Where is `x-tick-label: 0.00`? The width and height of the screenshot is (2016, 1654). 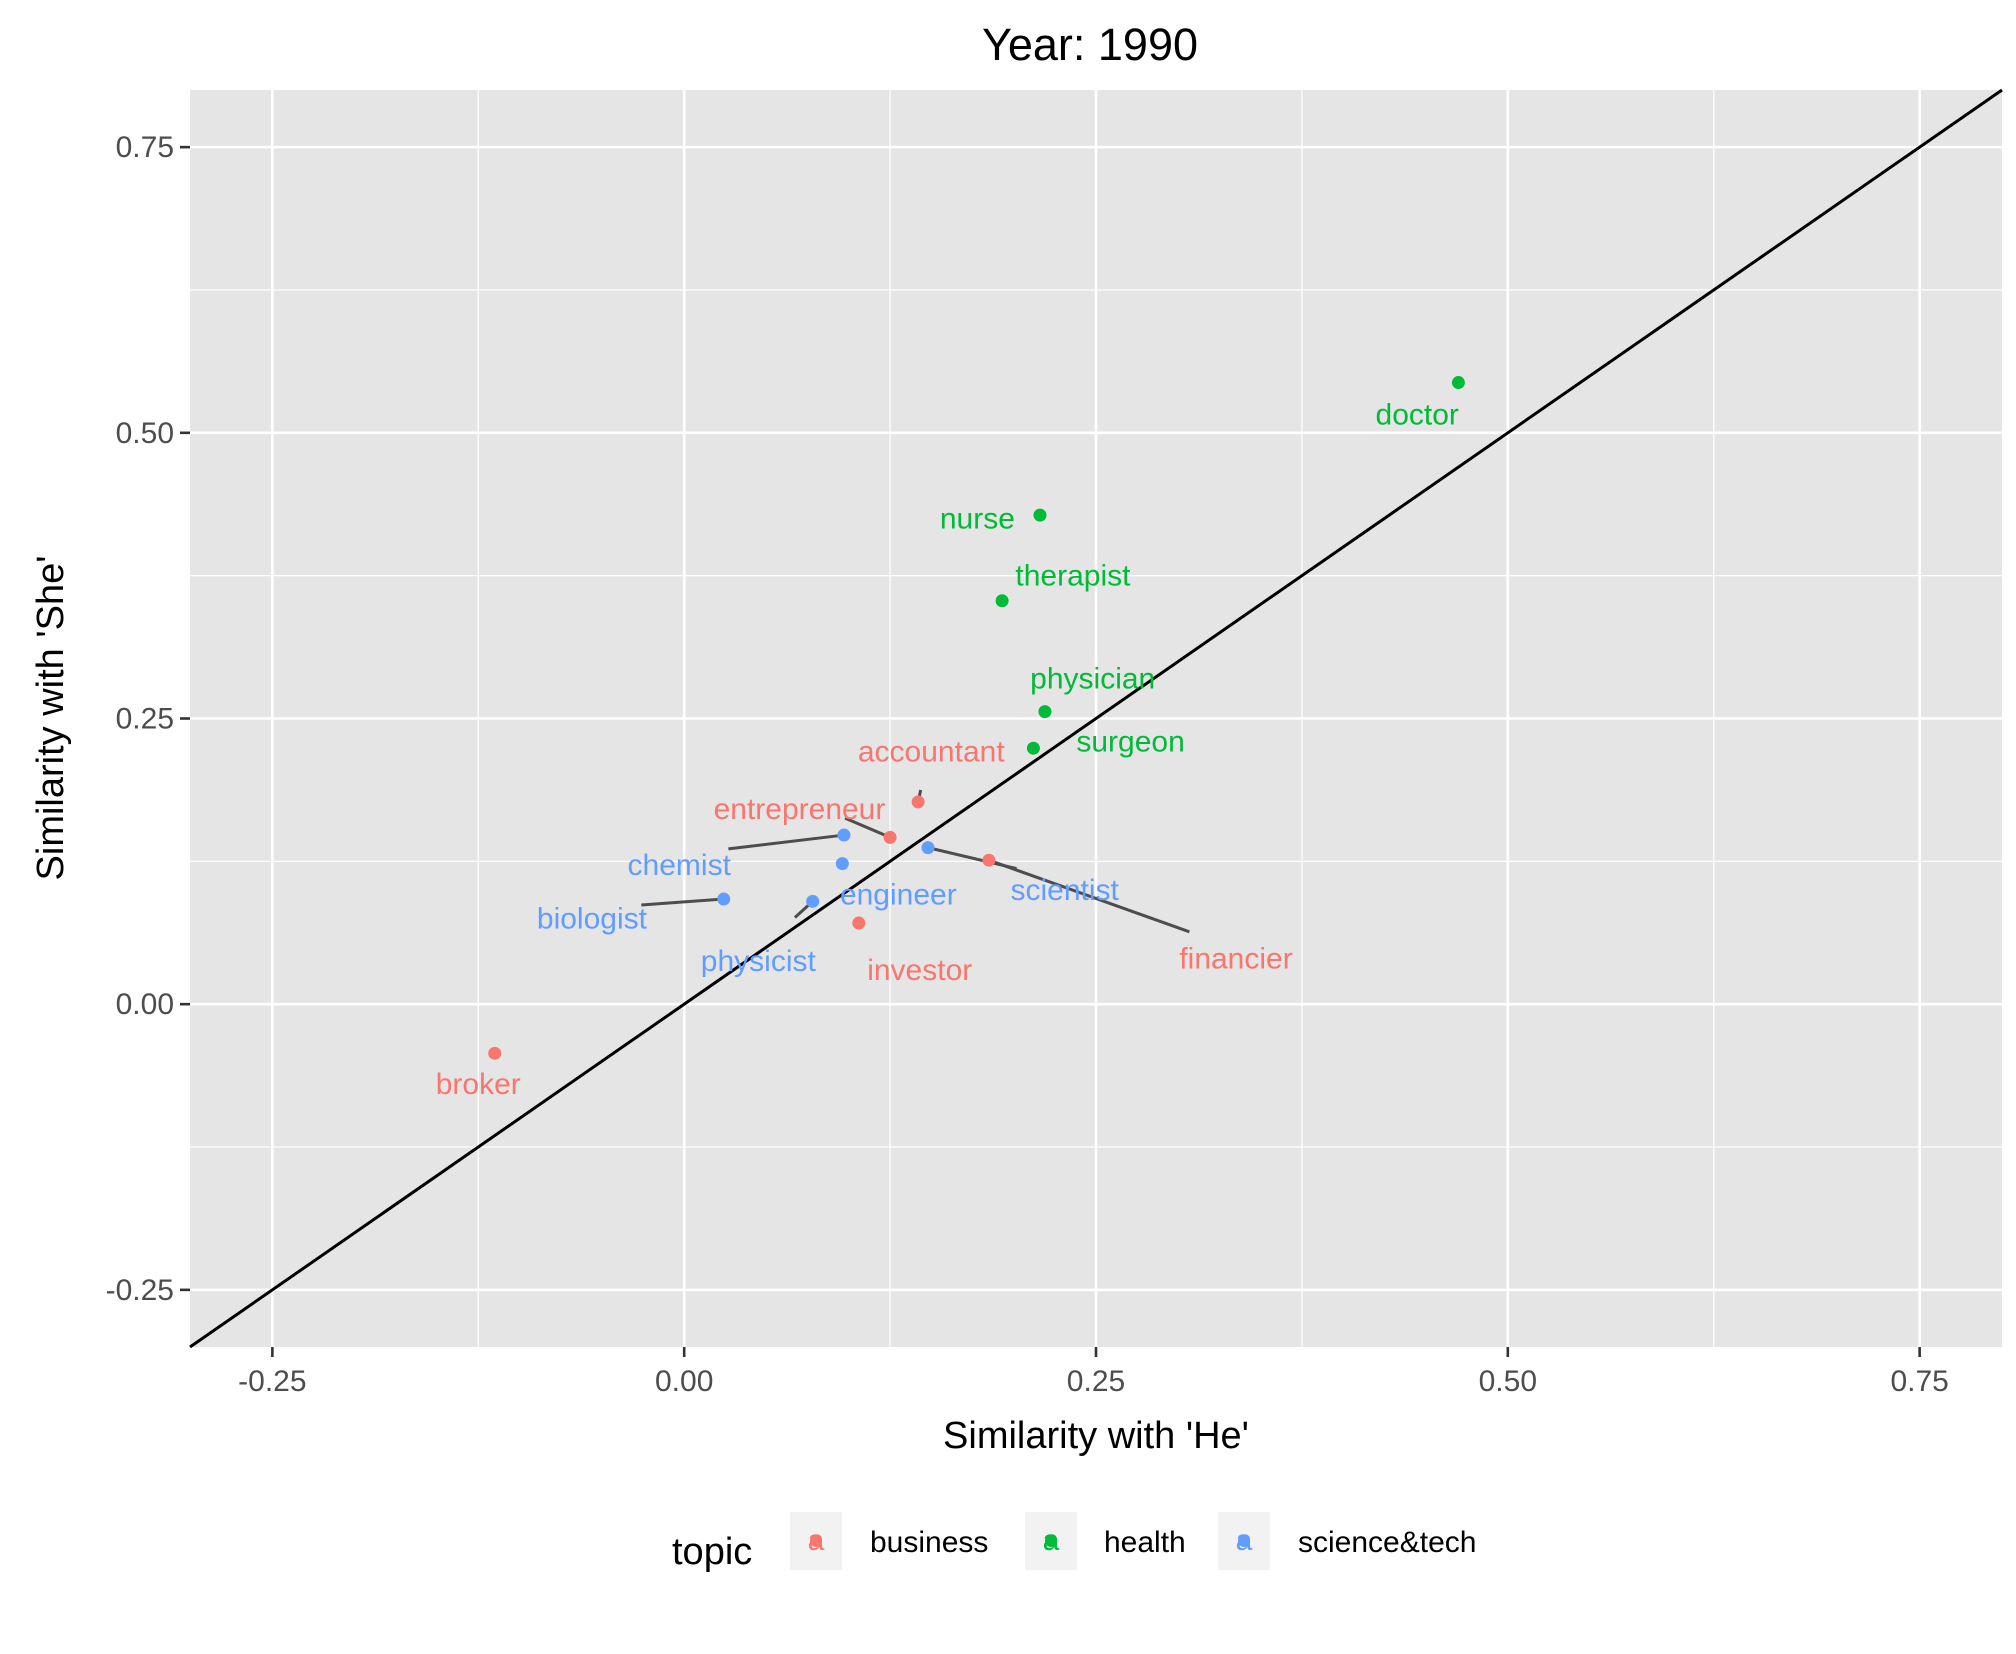 x-tick-label: 0.00 is located at coordinates (684, 1381).